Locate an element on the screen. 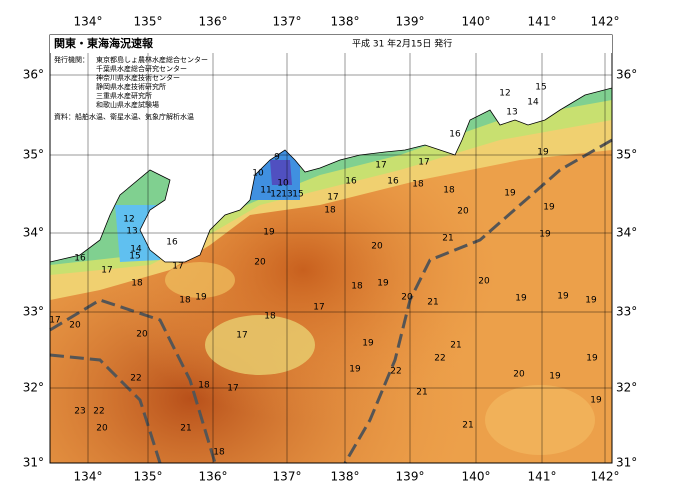 The width and height of the screenshot is (700, 495). issue-date: 平成 31 年2月15日 発行 is located at coordinates (402, 44).